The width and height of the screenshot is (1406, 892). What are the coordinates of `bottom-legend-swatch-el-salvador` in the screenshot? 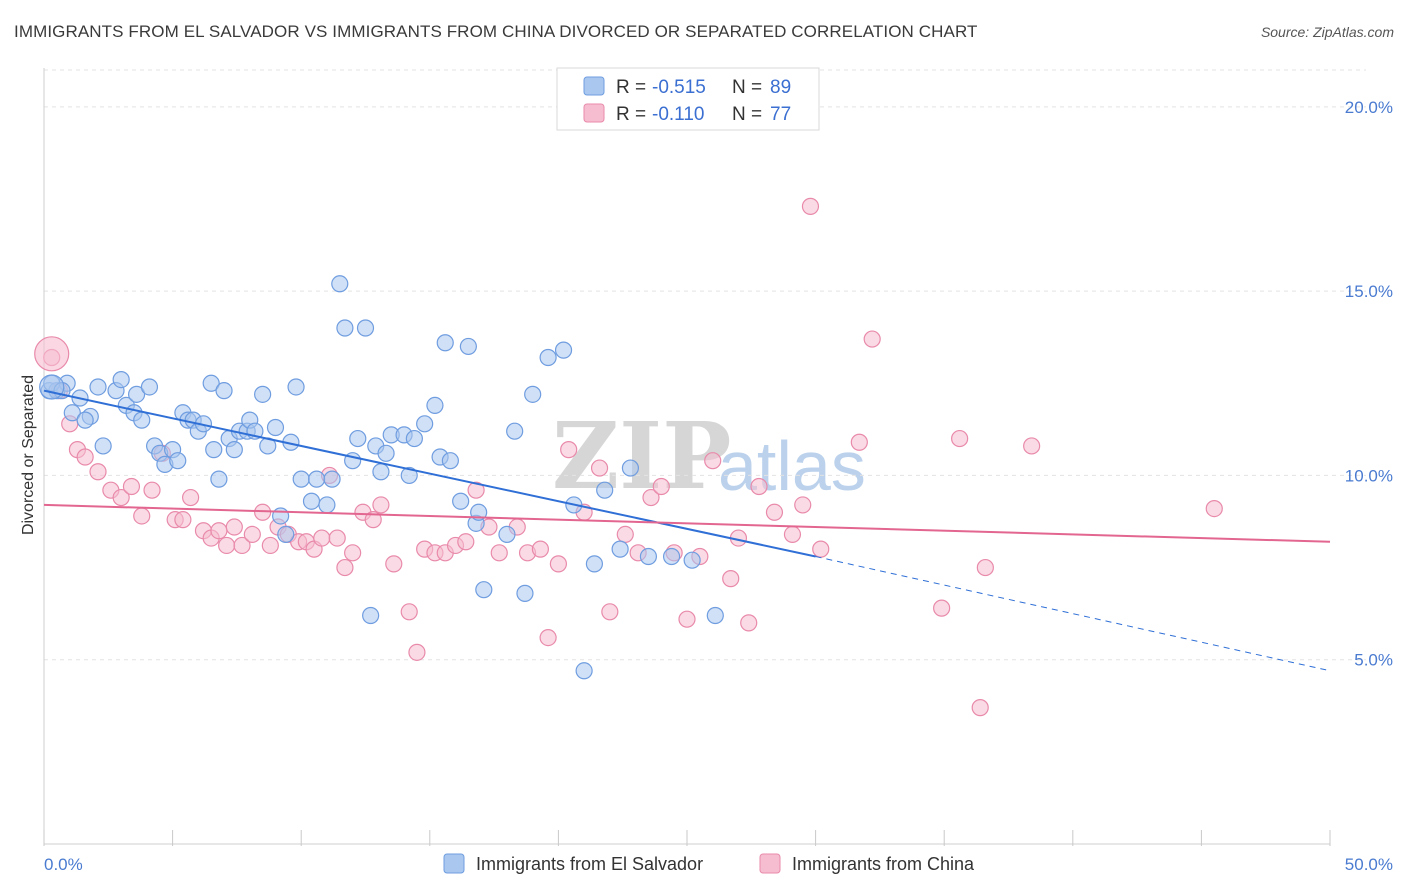 It's located at (454, 863).